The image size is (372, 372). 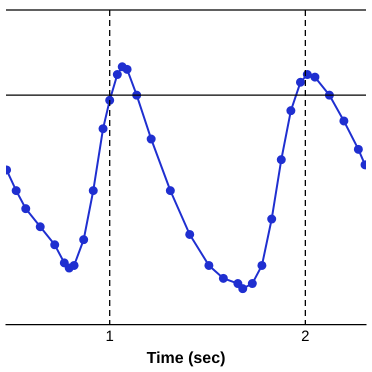 What do you see at coordinates (305, 336) in the screenshot?
I see `x-tick-label: 2` at bounding box center [305, 336].